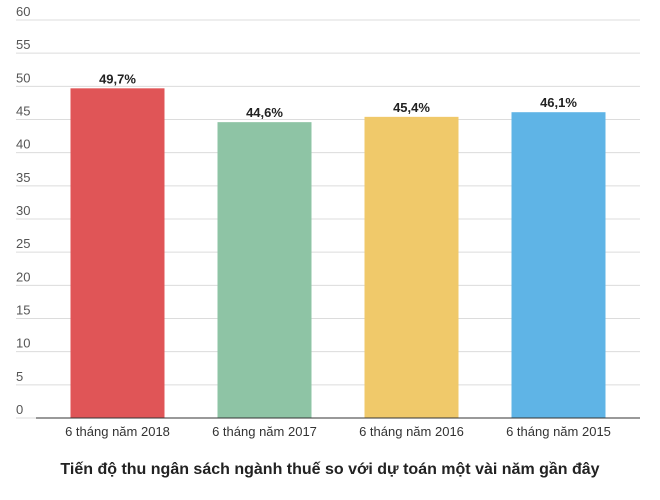 The image size is (660, 500). Describe the element at coordinates (23, 11) in the screenshot. I see `y-tick-label: 60` at that location.